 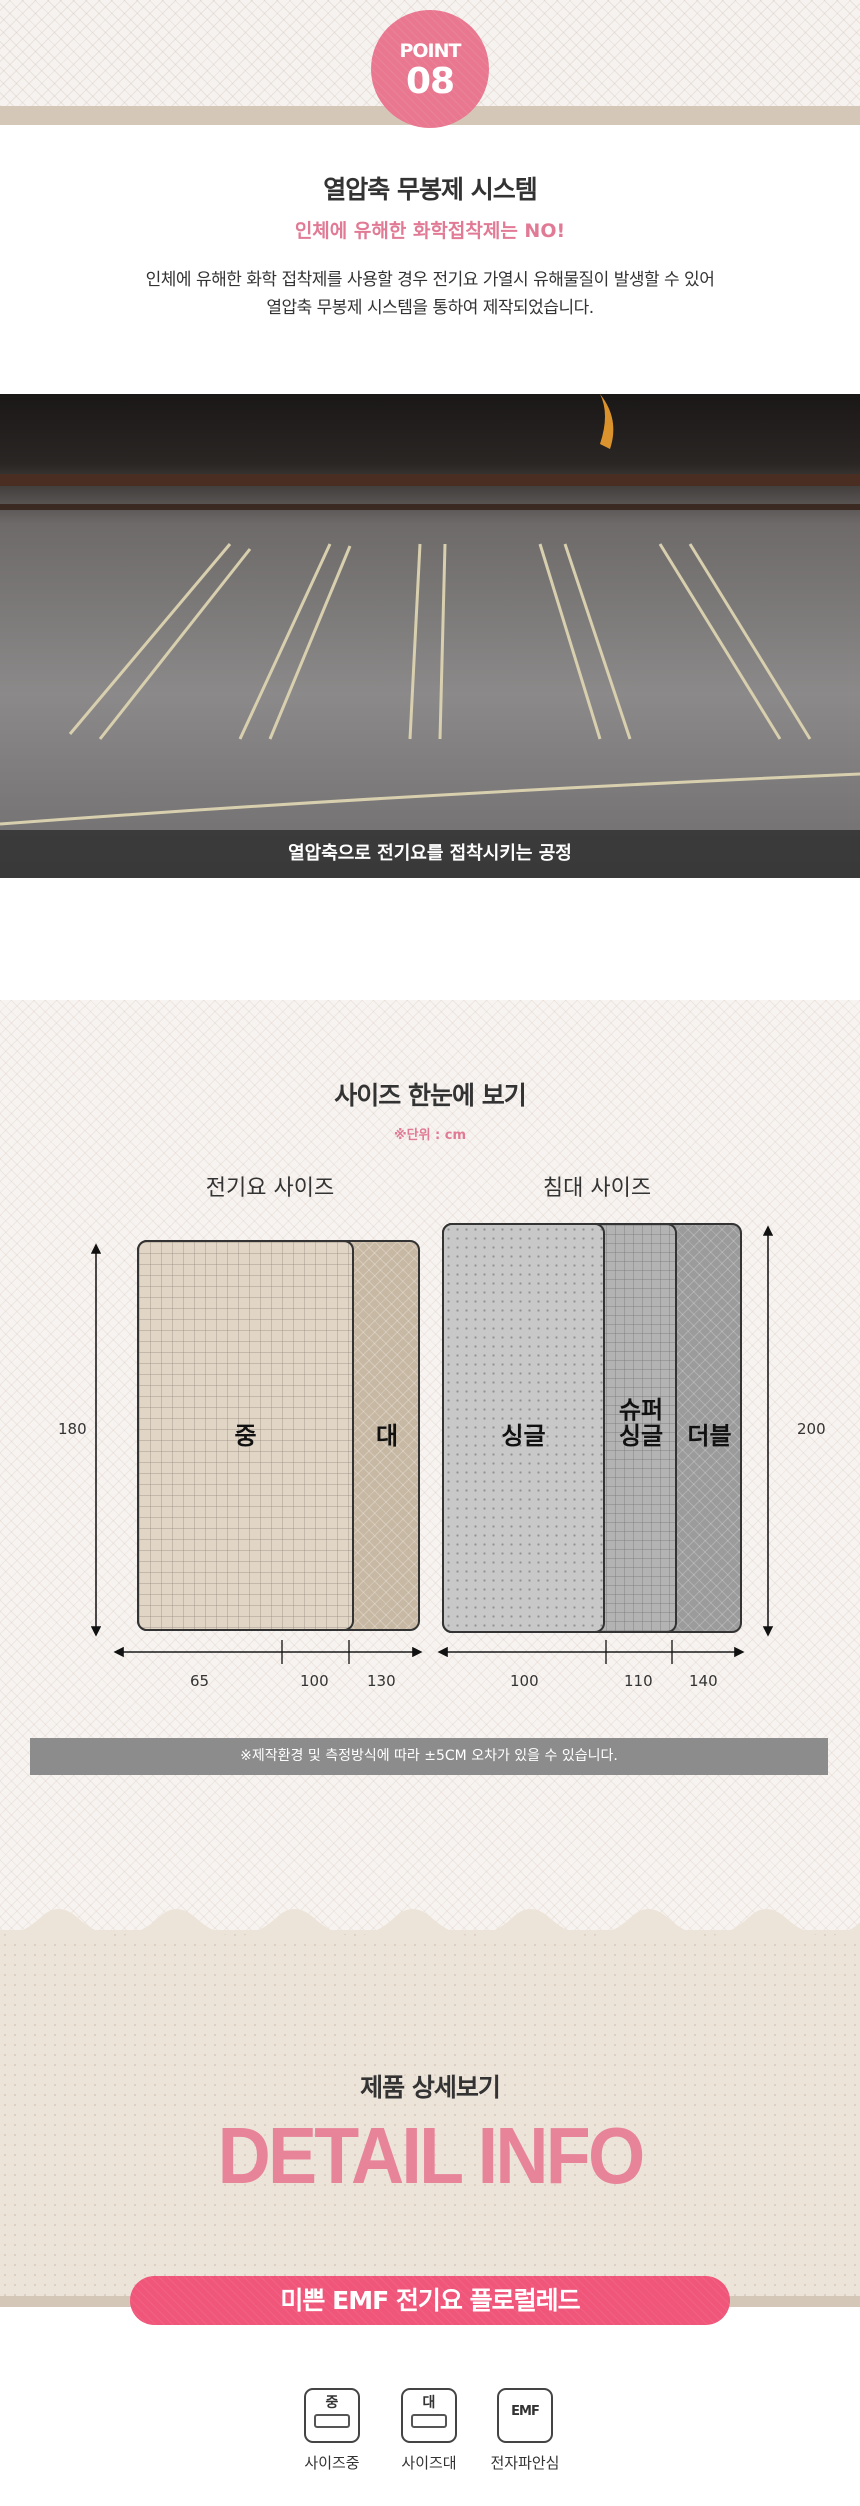 What do you see at coordinates (525, 2463) in the screenshot?
I see `icon-label: 전자파안심` at bounding box center [525, 2463].